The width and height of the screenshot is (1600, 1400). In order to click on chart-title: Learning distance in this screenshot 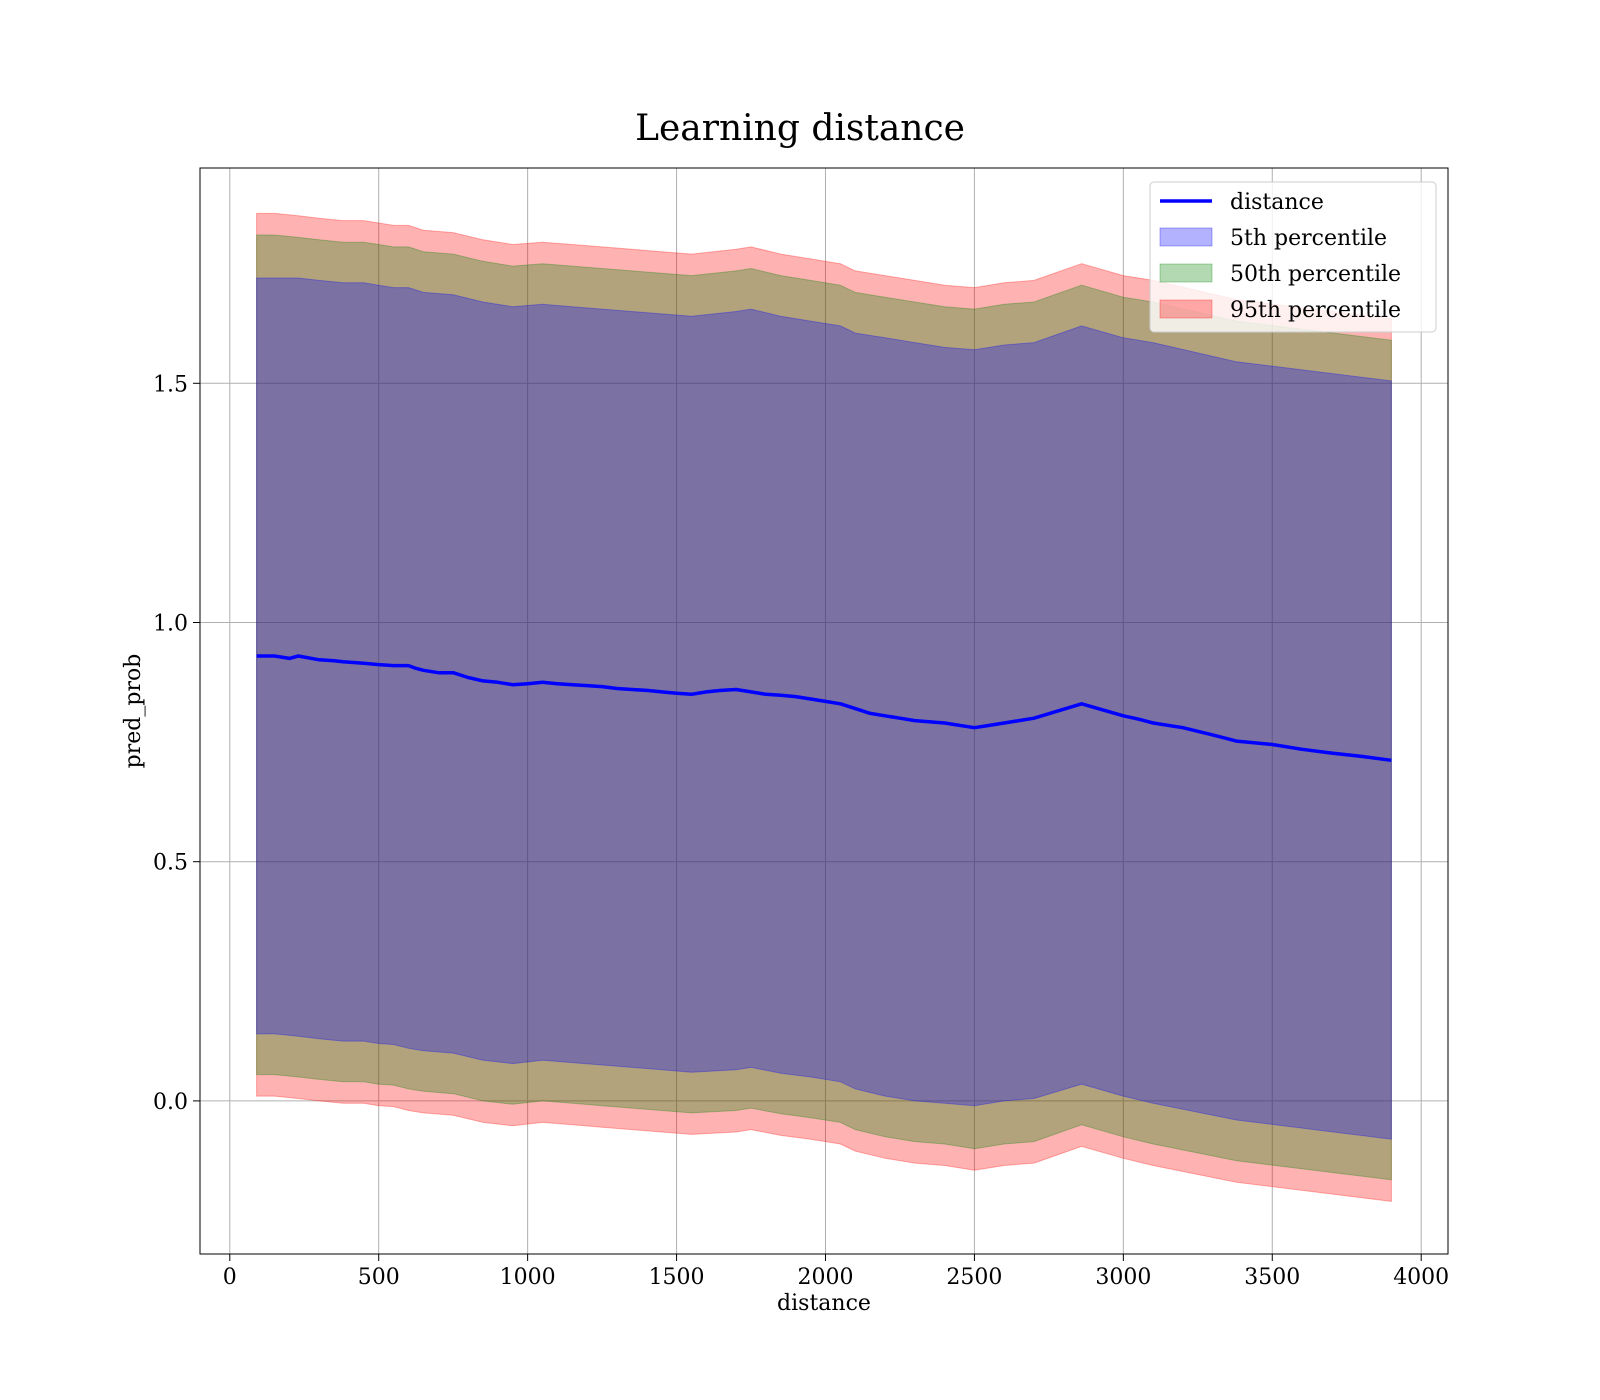, I will do `click(800, 128)`.